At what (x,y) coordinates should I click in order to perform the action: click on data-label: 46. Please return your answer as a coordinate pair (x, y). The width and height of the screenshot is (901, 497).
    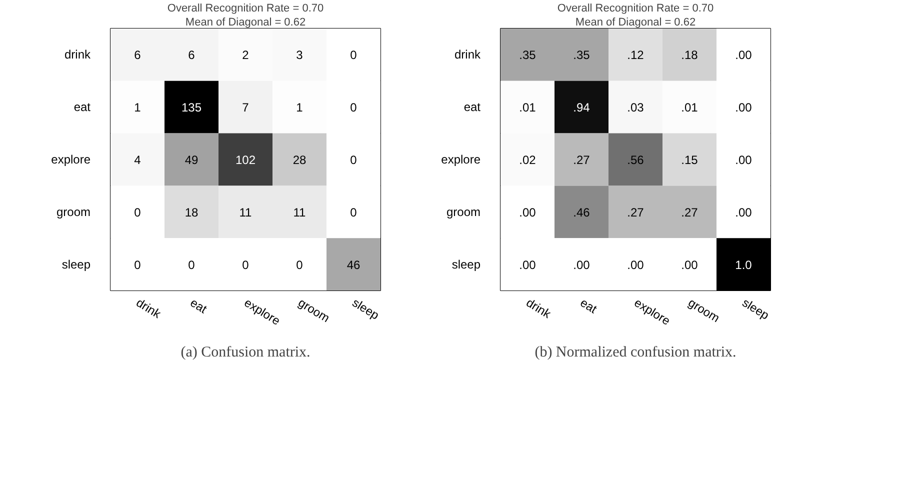
    Looking at the image, I should click on (353, 265).